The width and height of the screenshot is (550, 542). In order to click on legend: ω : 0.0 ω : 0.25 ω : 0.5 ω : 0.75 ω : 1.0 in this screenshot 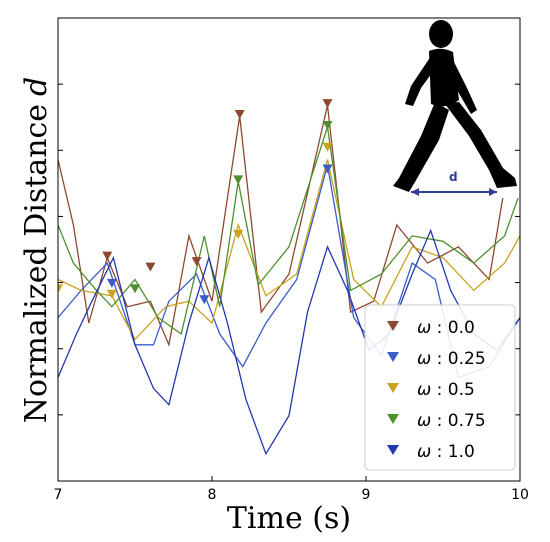, I will do `click(440, 387)`.